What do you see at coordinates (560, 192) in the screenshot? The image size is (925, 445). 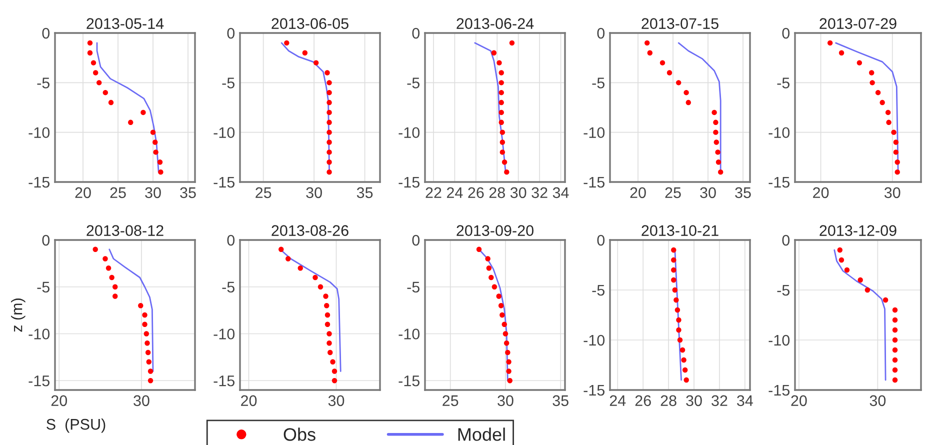 I see `x-tick-label: 34` at bounding box center [560, 192].